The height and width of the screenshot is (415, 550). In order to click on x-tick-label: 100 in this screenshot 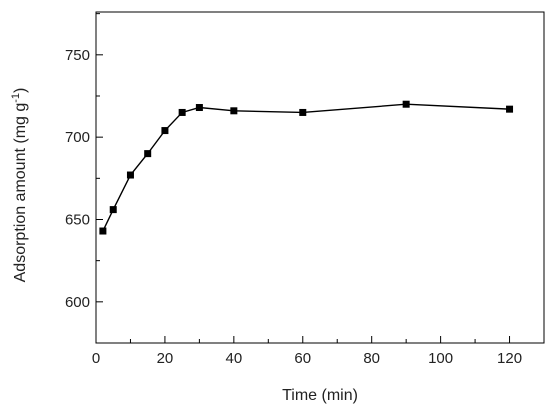, I will do `click(440, 358)`.